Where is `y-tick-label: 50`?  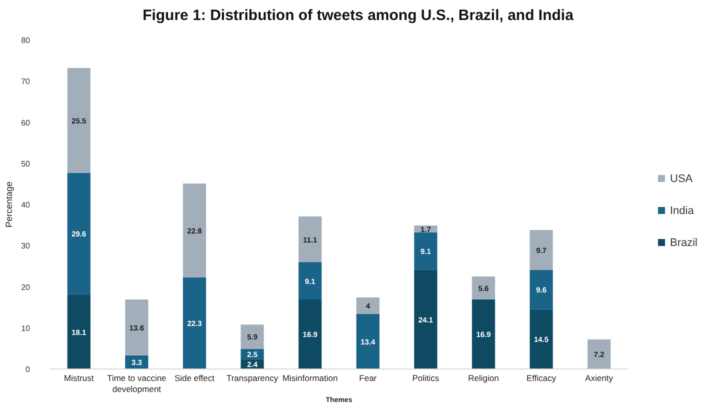 y-tick-label: 50 is located at coordinates (26, 163).